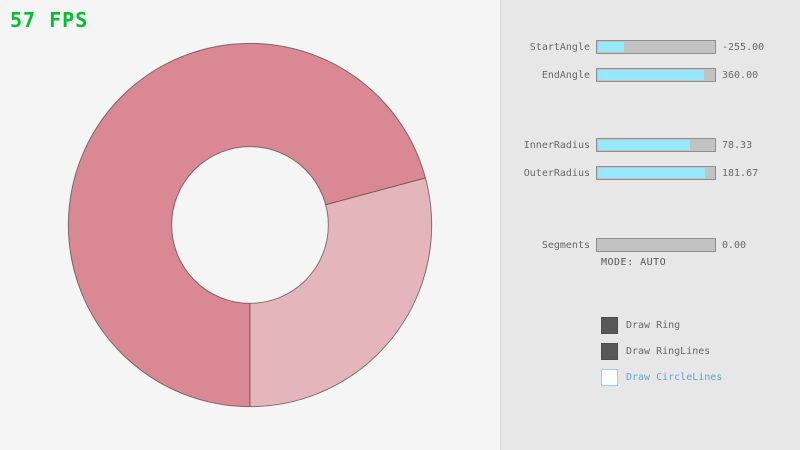  I want to click on slider-row-startangle: StartAngle -255.00, so click(650, 47).